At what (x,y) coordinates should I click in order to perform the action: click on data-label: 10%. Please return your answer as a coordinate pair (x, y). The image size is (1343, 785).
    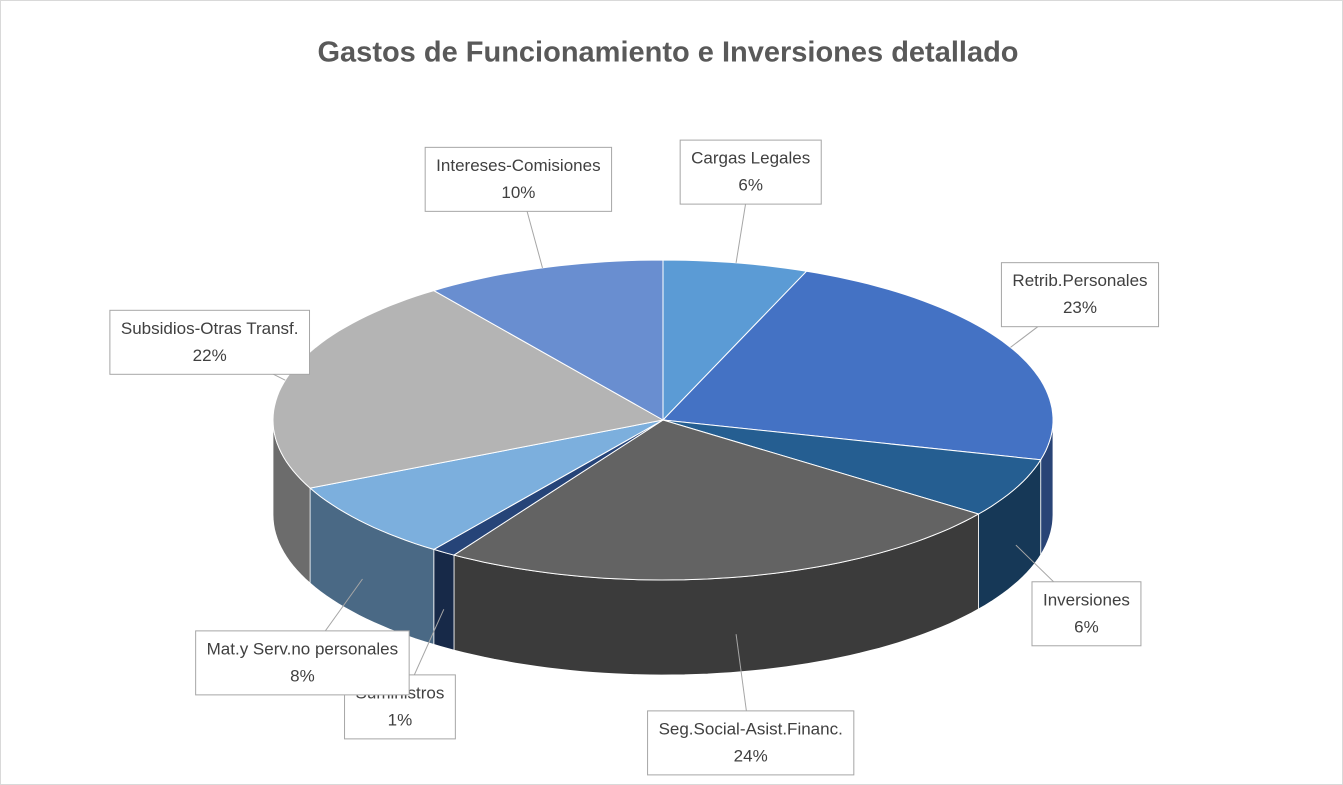
    Looking at the image, I should click on (518, 192).